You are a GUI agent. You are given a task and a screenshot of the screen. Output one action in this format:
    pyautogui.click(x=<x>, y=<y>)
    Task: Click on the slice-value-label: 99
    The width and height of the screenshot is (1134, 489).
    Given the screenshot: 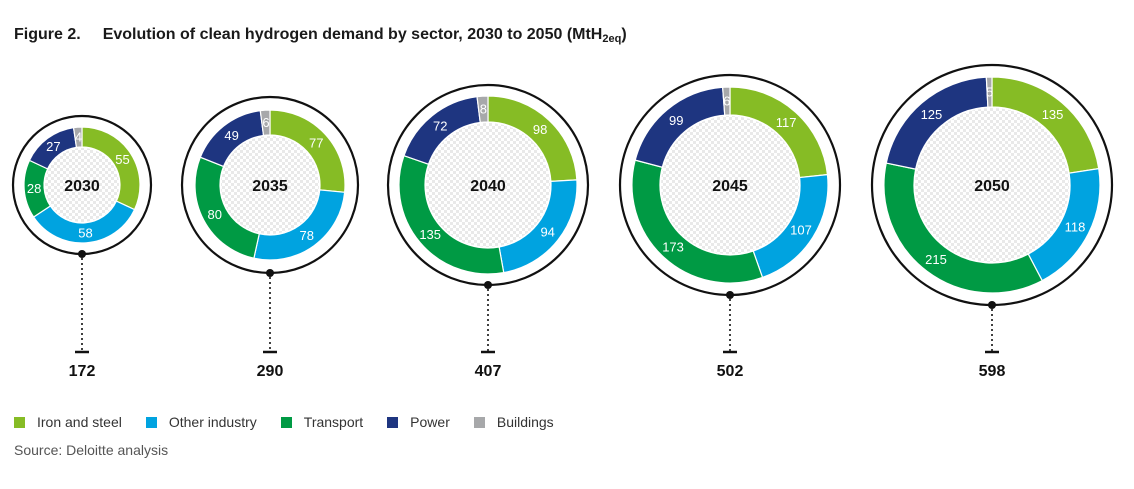 What is the action you would take?
    pyautogui.click(x=676, y=120)
    